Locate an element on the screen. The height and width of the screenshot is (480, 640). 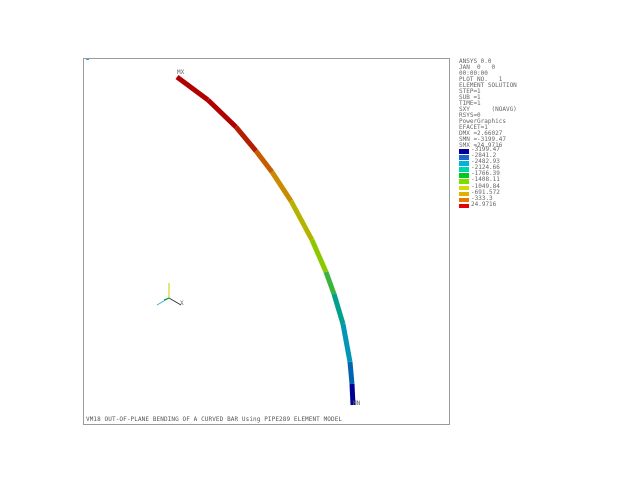
info-line: DMX =2.66027 is located at coordinates (481, 133).